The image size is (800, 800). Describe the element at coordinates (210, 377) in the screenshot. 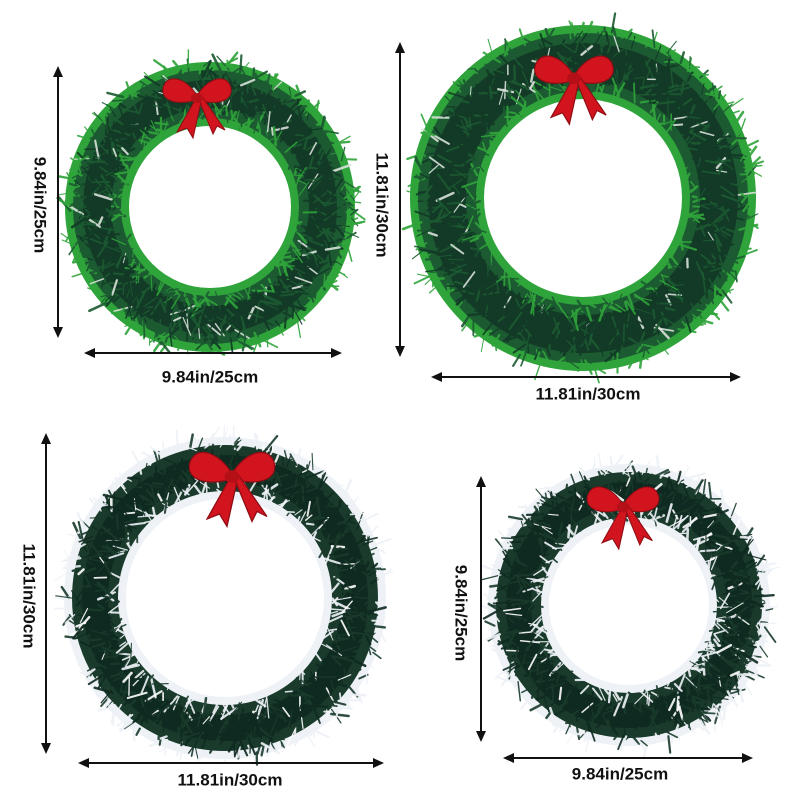

I see `width-label-small-green: 9.84in/25cm` at that location.